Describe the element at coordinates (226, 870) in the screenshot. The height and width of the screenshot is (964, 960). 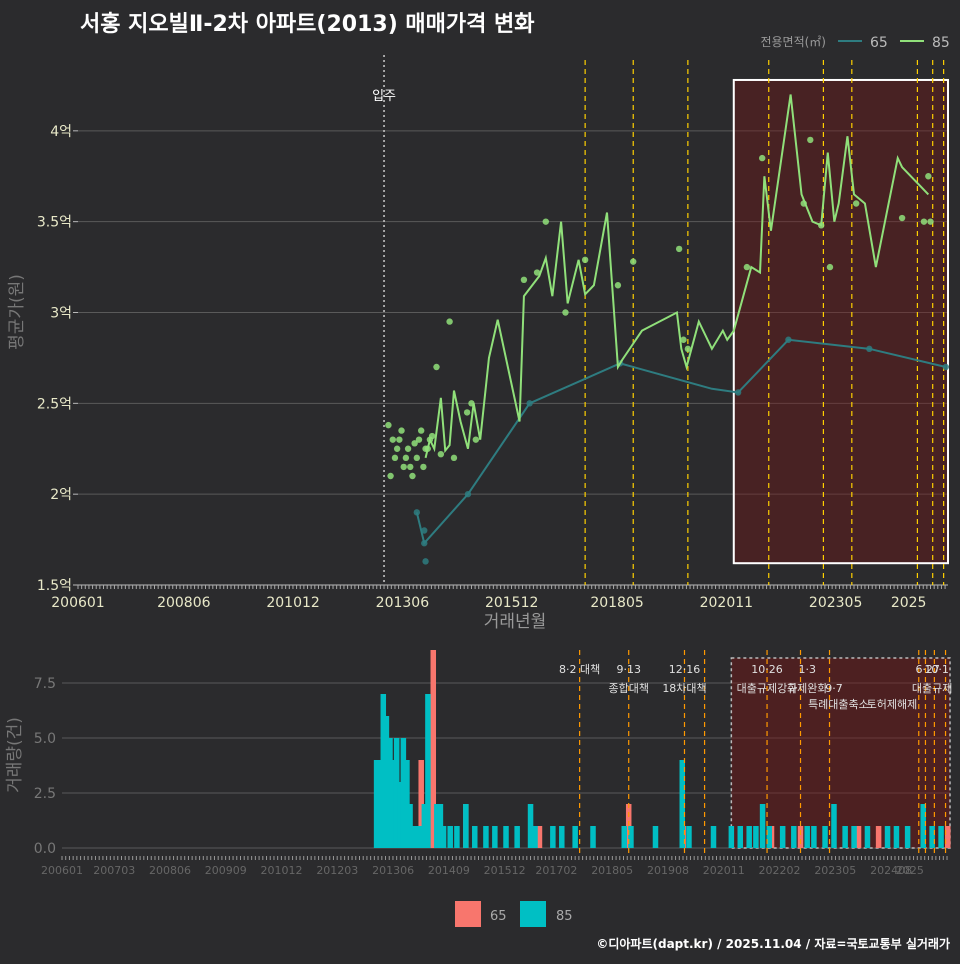
I see `bottom-x-tick-label: 200909` at that location.